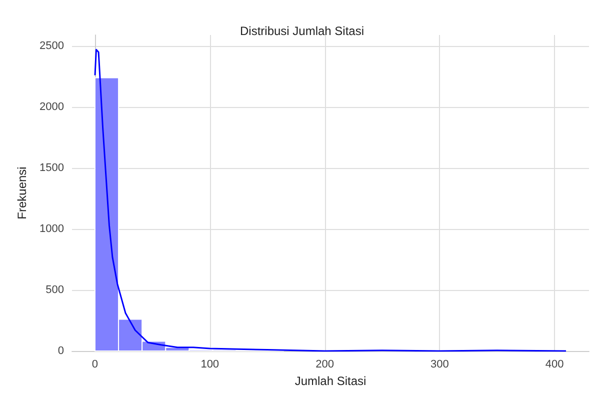  Describe the element at coordinates (52, 228) in the screenshot. I see `y-tick-label: 1000` at that location.